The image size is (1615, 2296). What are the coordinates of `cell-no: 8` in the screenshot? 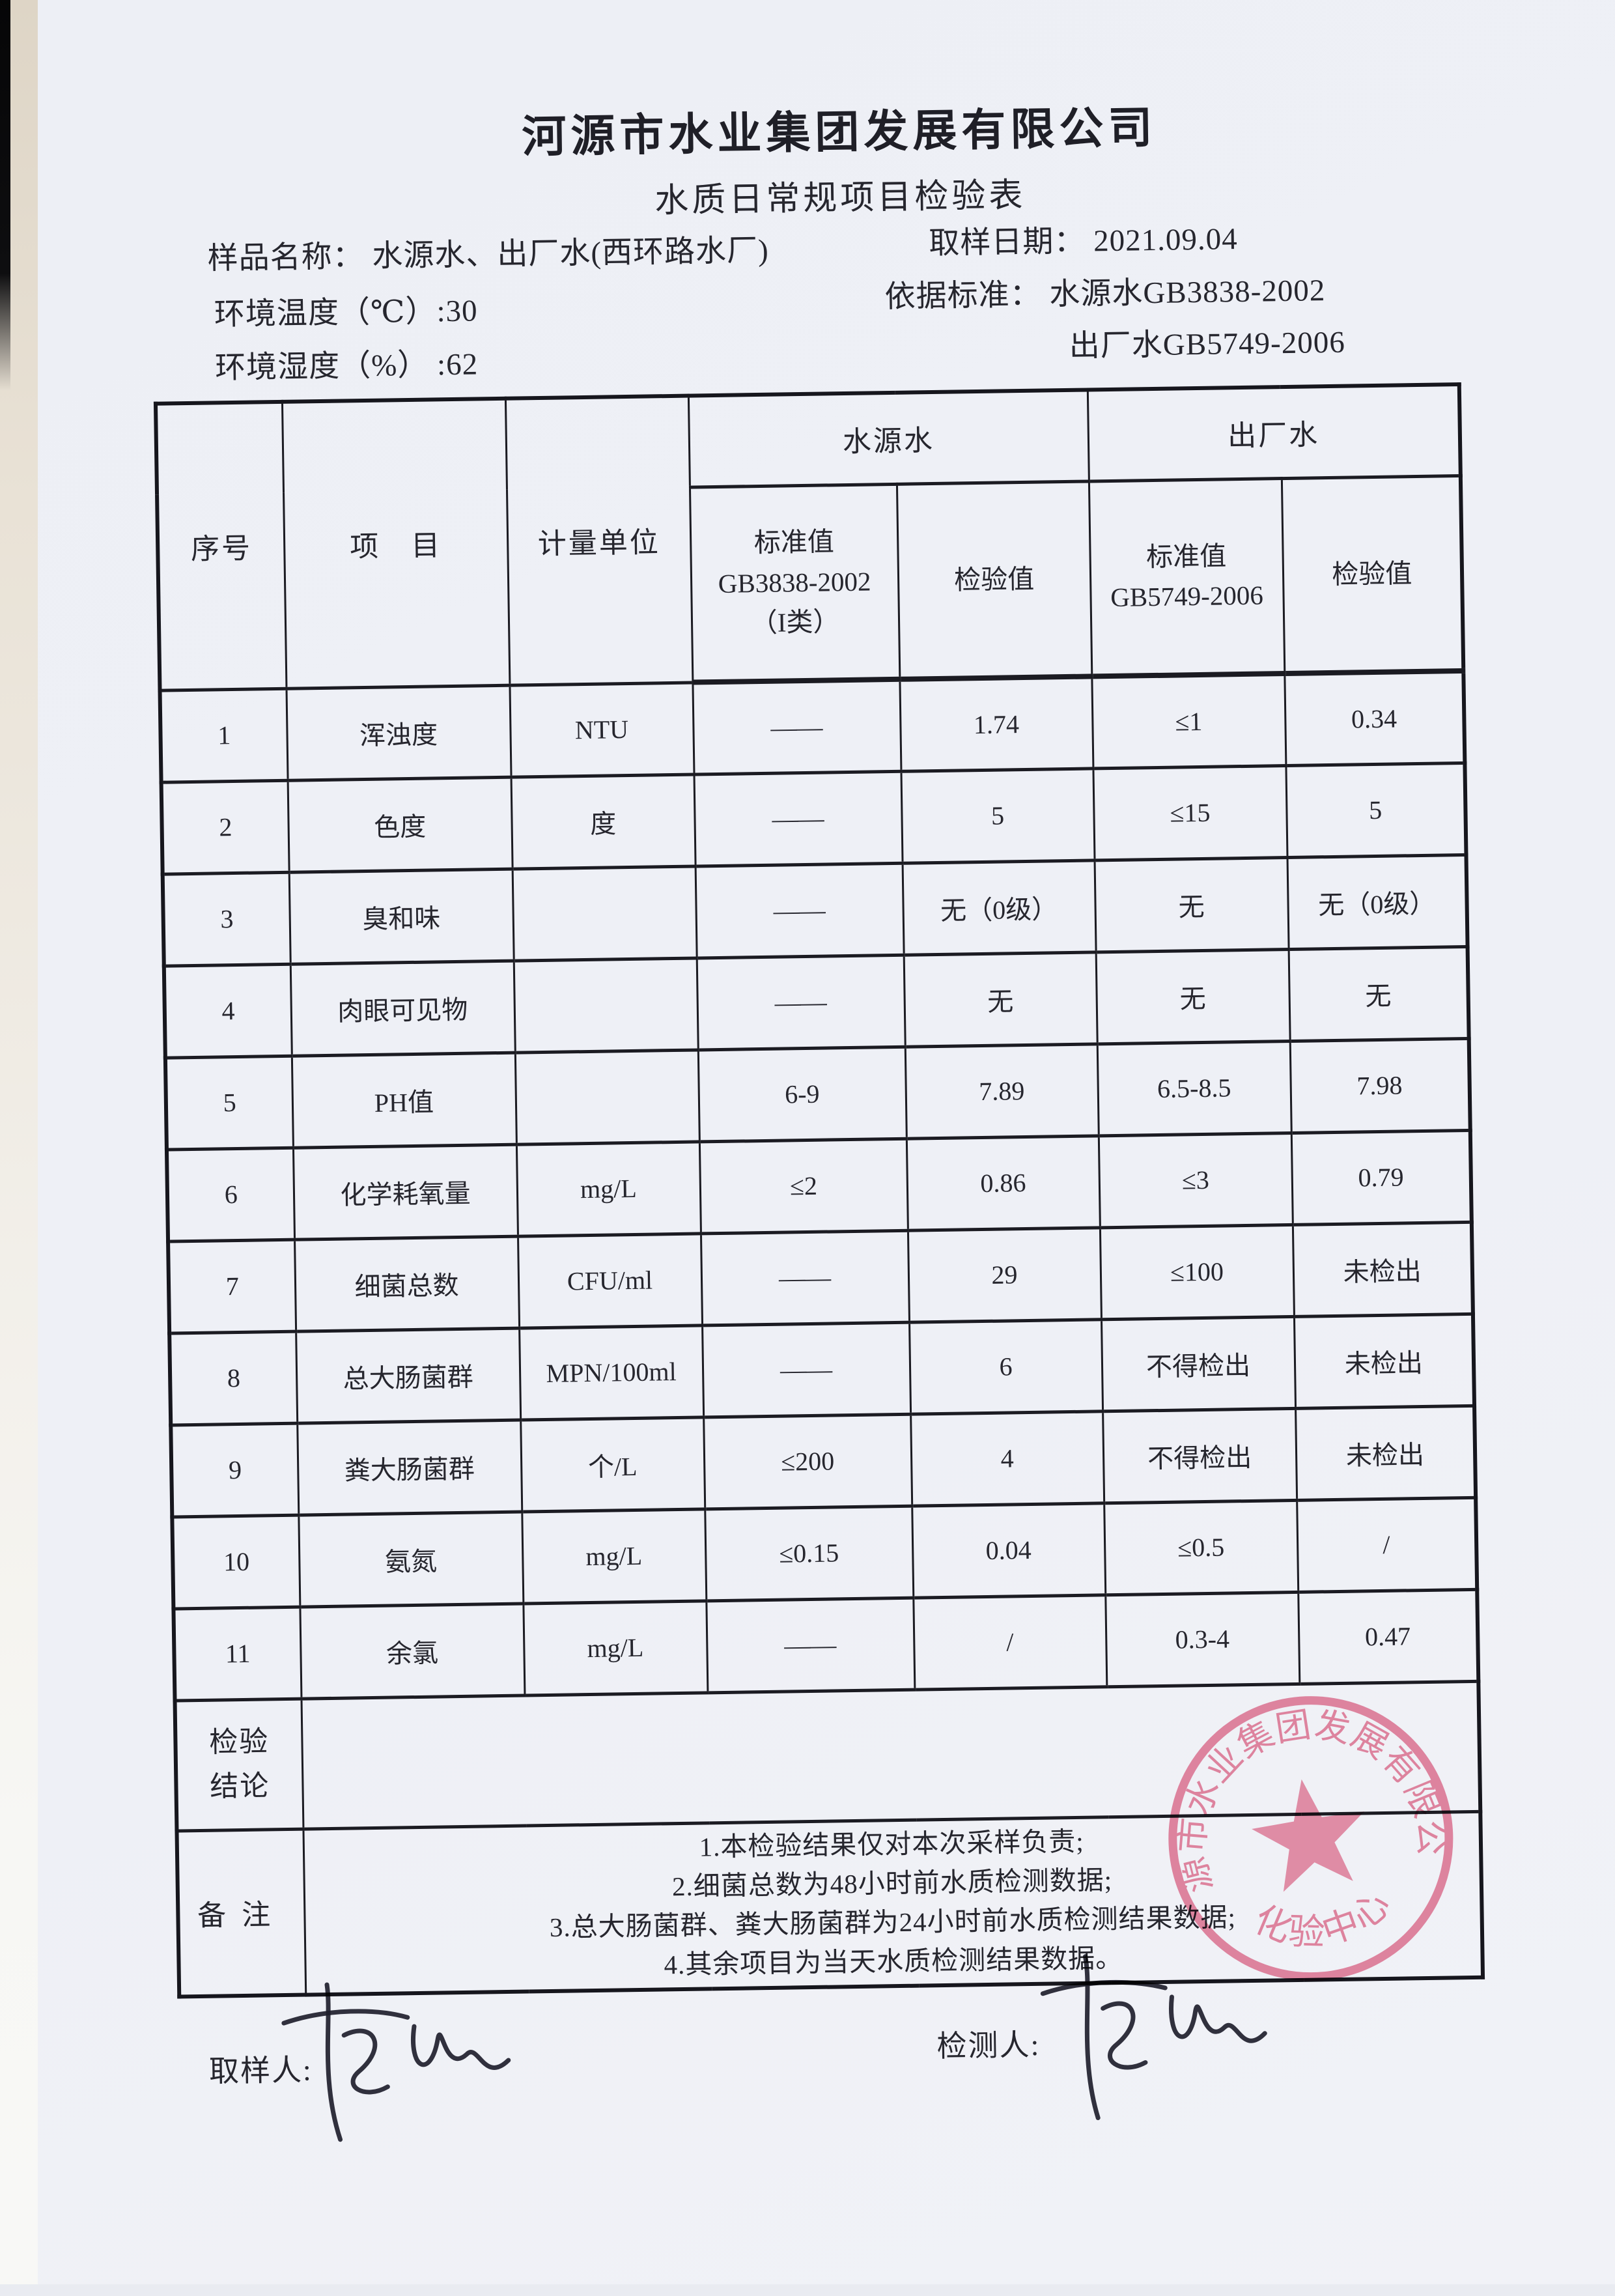 It's located at (233, 1378).